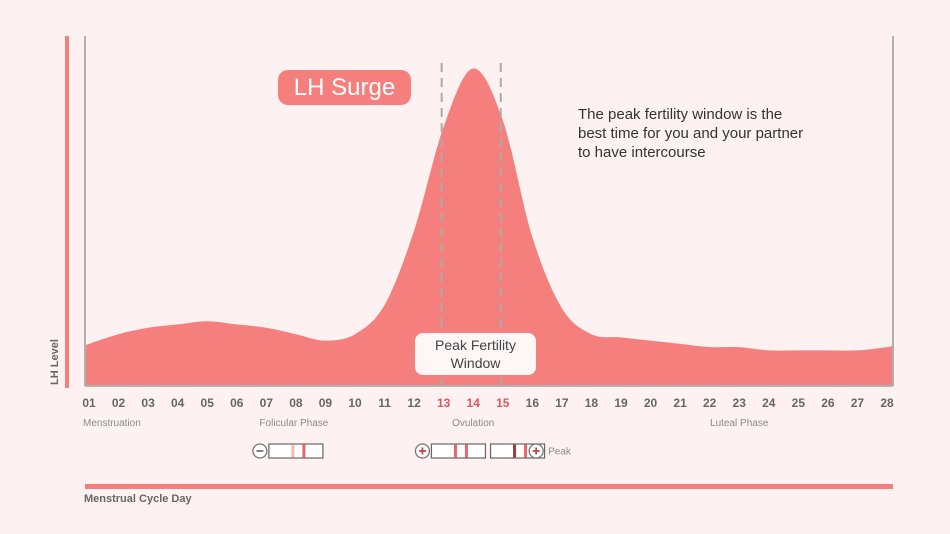 The width and height of the screenshot is (950, 534). Describe the element at coordinates (799, 403) in the screenshot. I see `x-tick-label: 25` at that location.